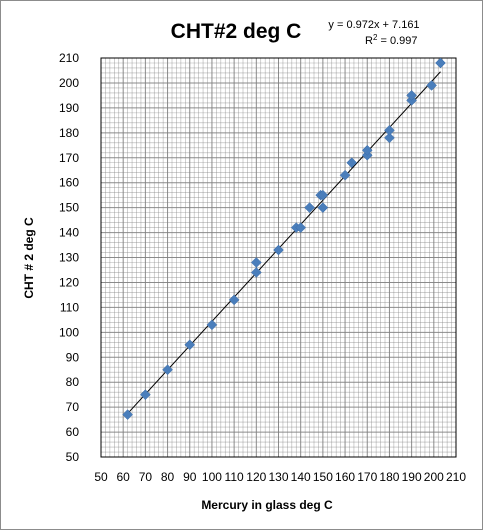 The height and width of the screenshot is (530, 483). I want to click on y-tick-label: 210, so click(69, 58).